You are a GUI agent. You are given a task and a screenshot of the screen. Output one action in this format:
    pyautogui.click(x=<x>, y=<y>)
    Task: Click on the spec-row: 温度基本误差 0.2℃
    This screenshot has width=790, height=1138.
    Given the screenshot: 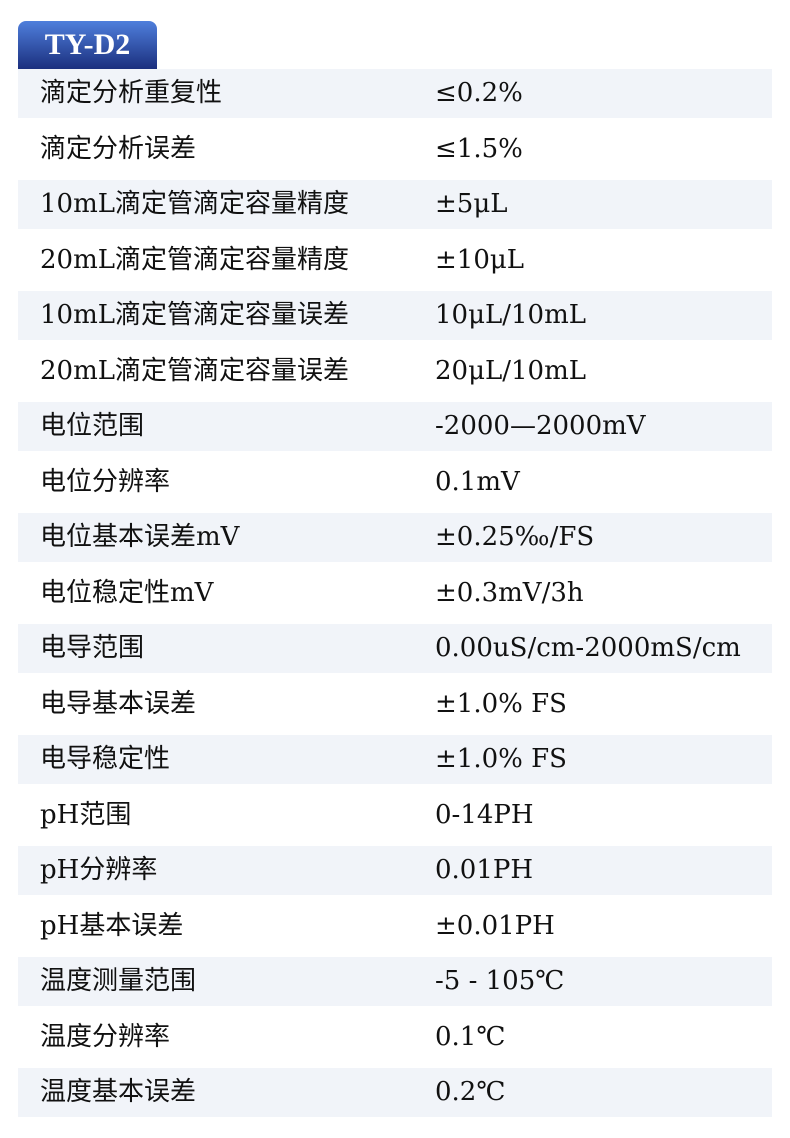 What is the action you would take?
    pyautogui.click(x=395, y=1096)
    